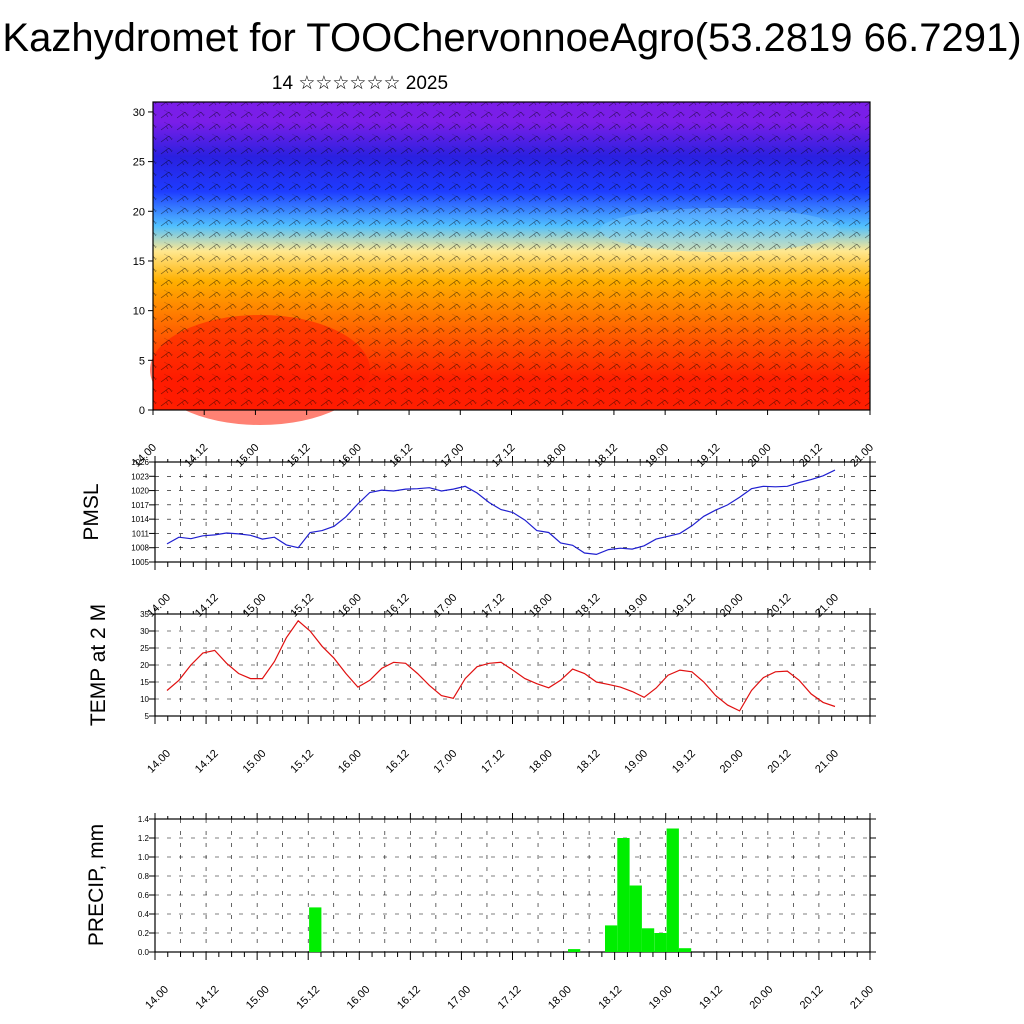 The image size is (1024, 1024). Describe the element at coordinates (142, 411) in the screenshot. I see `heatmap-y-tick-label: 0` at that location.